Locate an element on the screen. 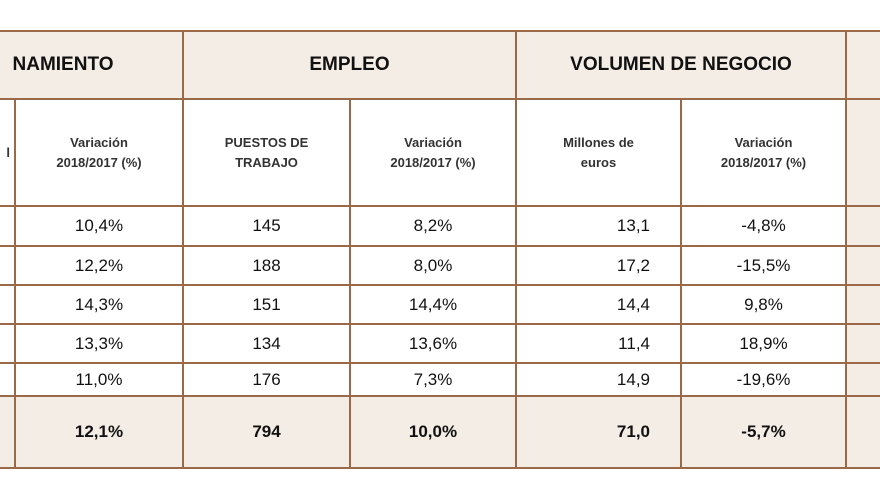 The width and height of the screenshot is (880, 495). cell-text: NAMIENTO is located at coordinates (63, 64).